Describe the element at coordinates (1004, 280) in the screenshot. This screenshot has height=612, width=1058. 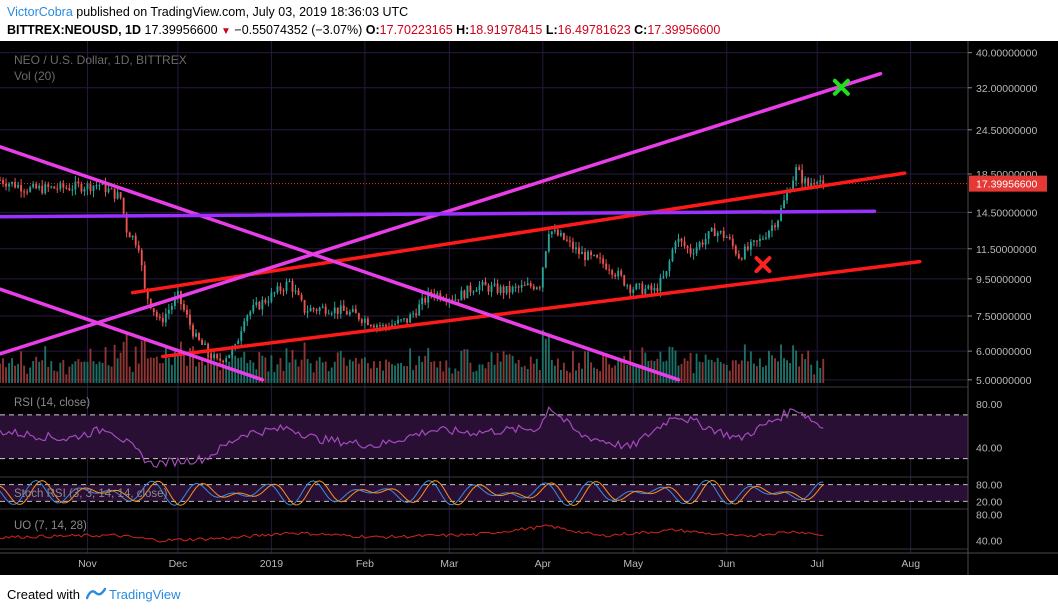
I see `price-tick-label: 9.50000000` at that location.